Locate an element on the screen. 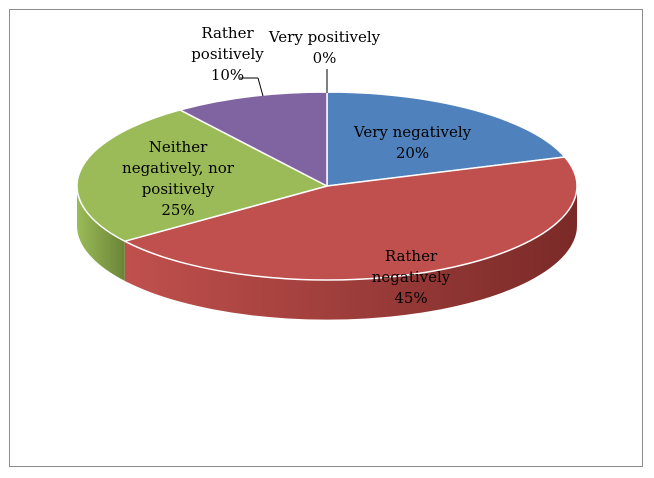 This screenshot has height=478, width=654. slice-label-text: Rather positively is located at coordinates (227, 43).